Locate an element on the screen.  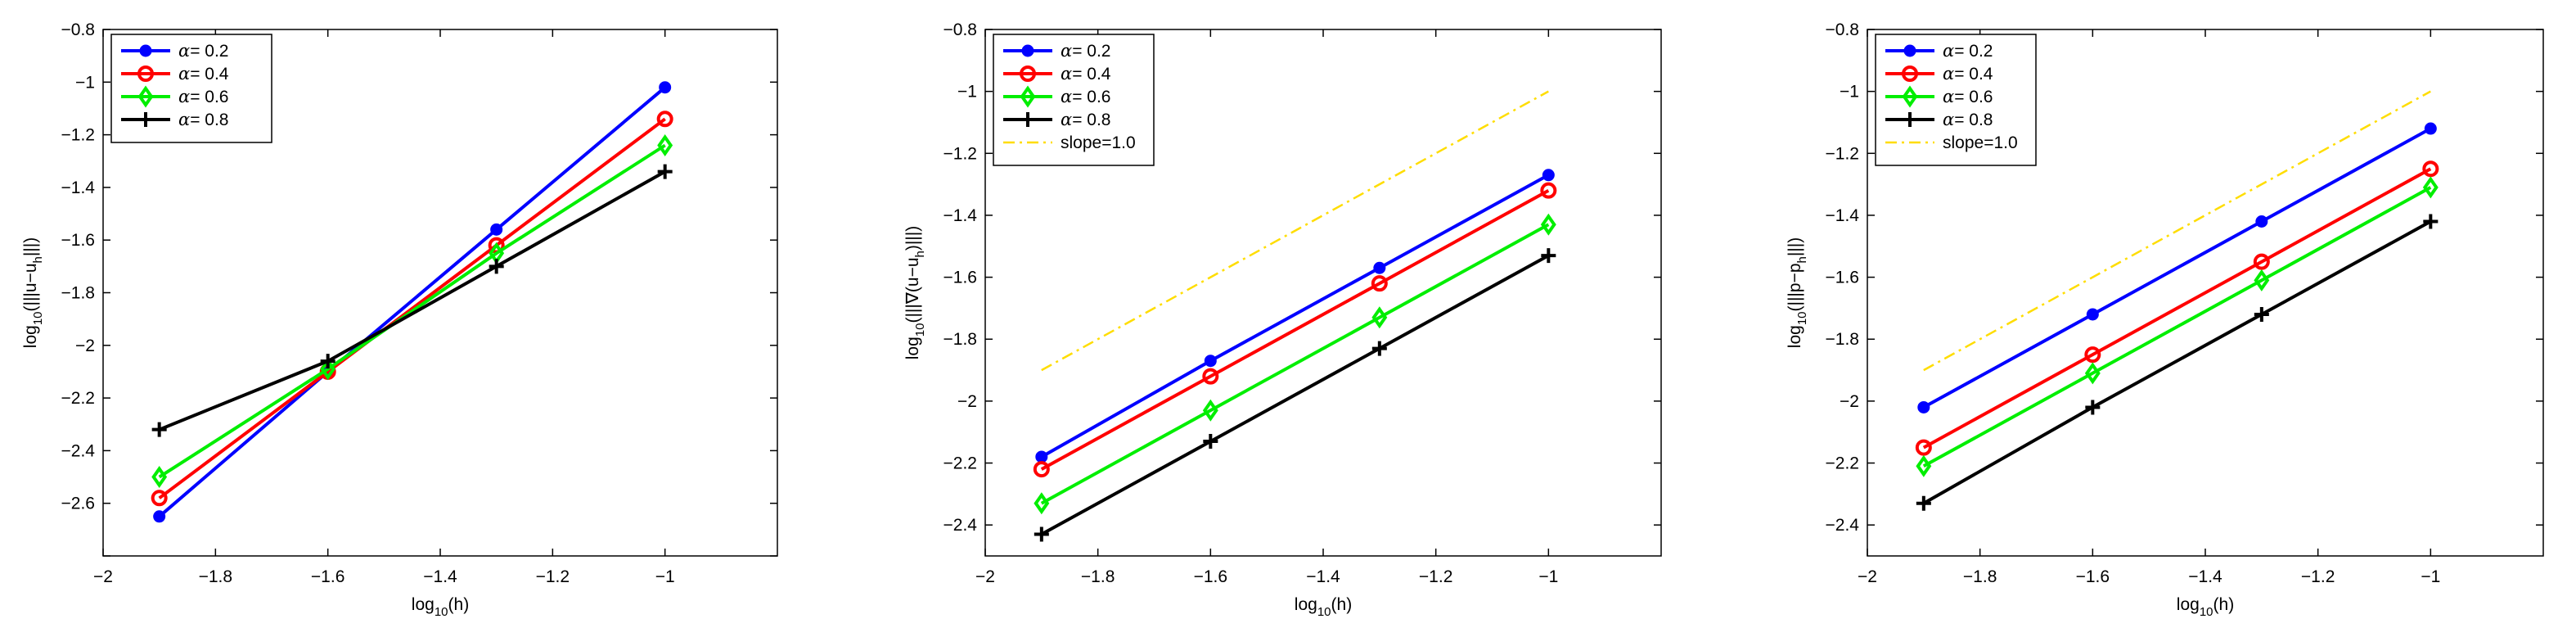
x-axis-label: log10(h) is located at coordinates (440, 607).